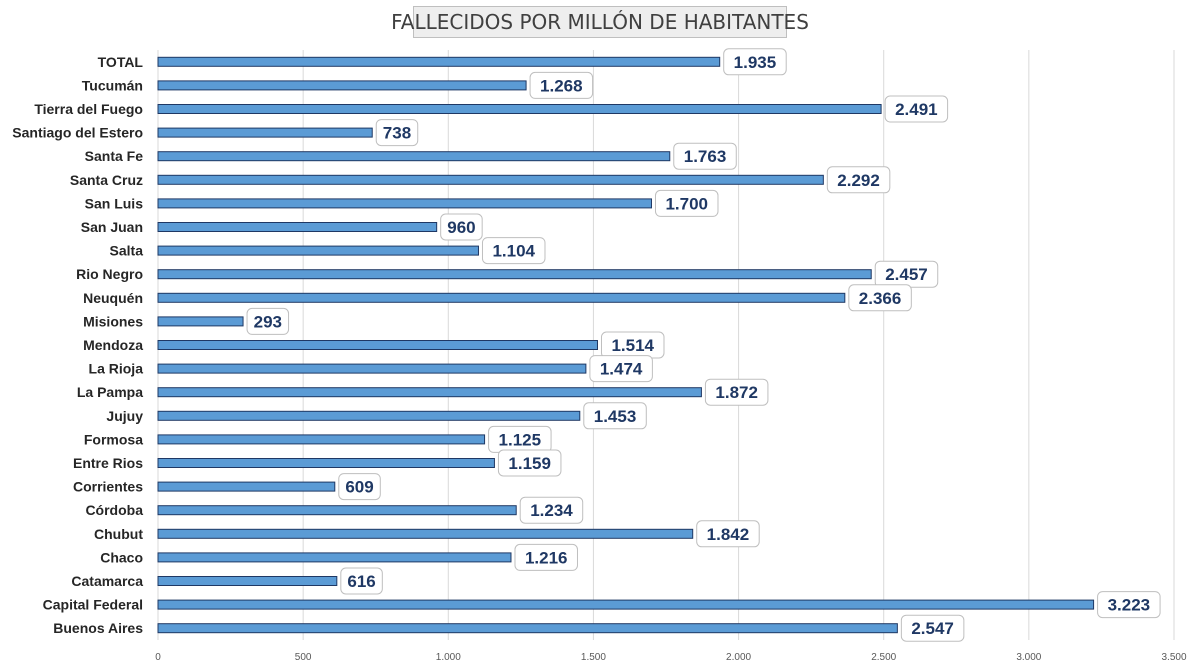  What do you see at coordinates (107, 581) in the screenshot?
I see `category-label: Catamarca` at bounding box center [107, 581].